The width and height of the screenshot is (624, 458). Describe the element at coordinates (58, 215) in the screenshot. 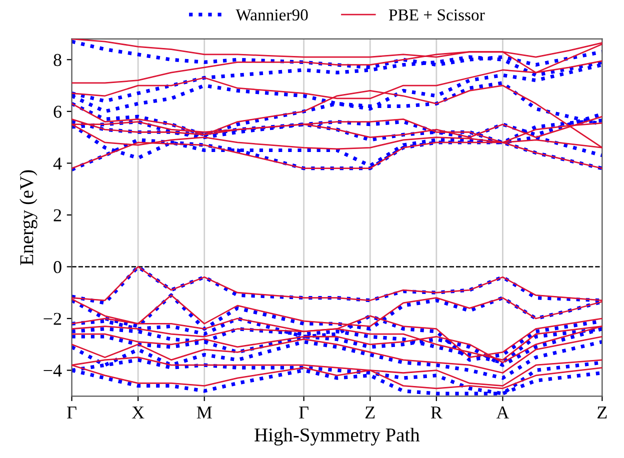

I see `y-tick-label: 2` at that location.